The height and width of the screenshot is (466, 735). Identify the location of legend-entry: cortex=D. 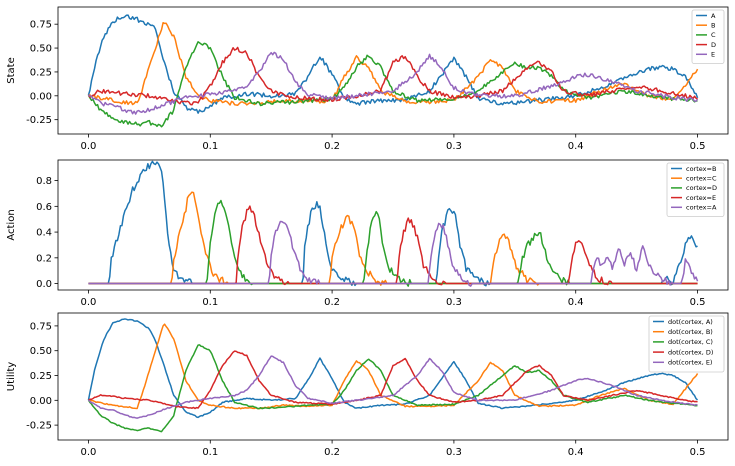
(701, 188).